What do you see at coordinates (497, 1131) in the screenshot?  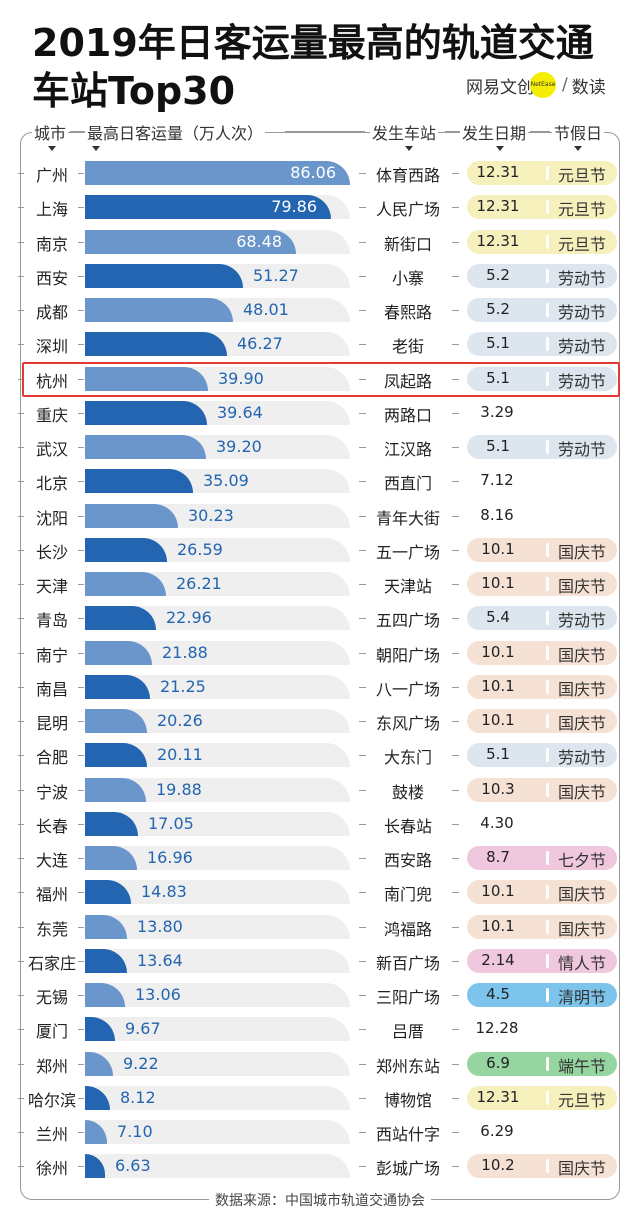 I see `date-label: 6.29` at bounding box center [497, 1131].